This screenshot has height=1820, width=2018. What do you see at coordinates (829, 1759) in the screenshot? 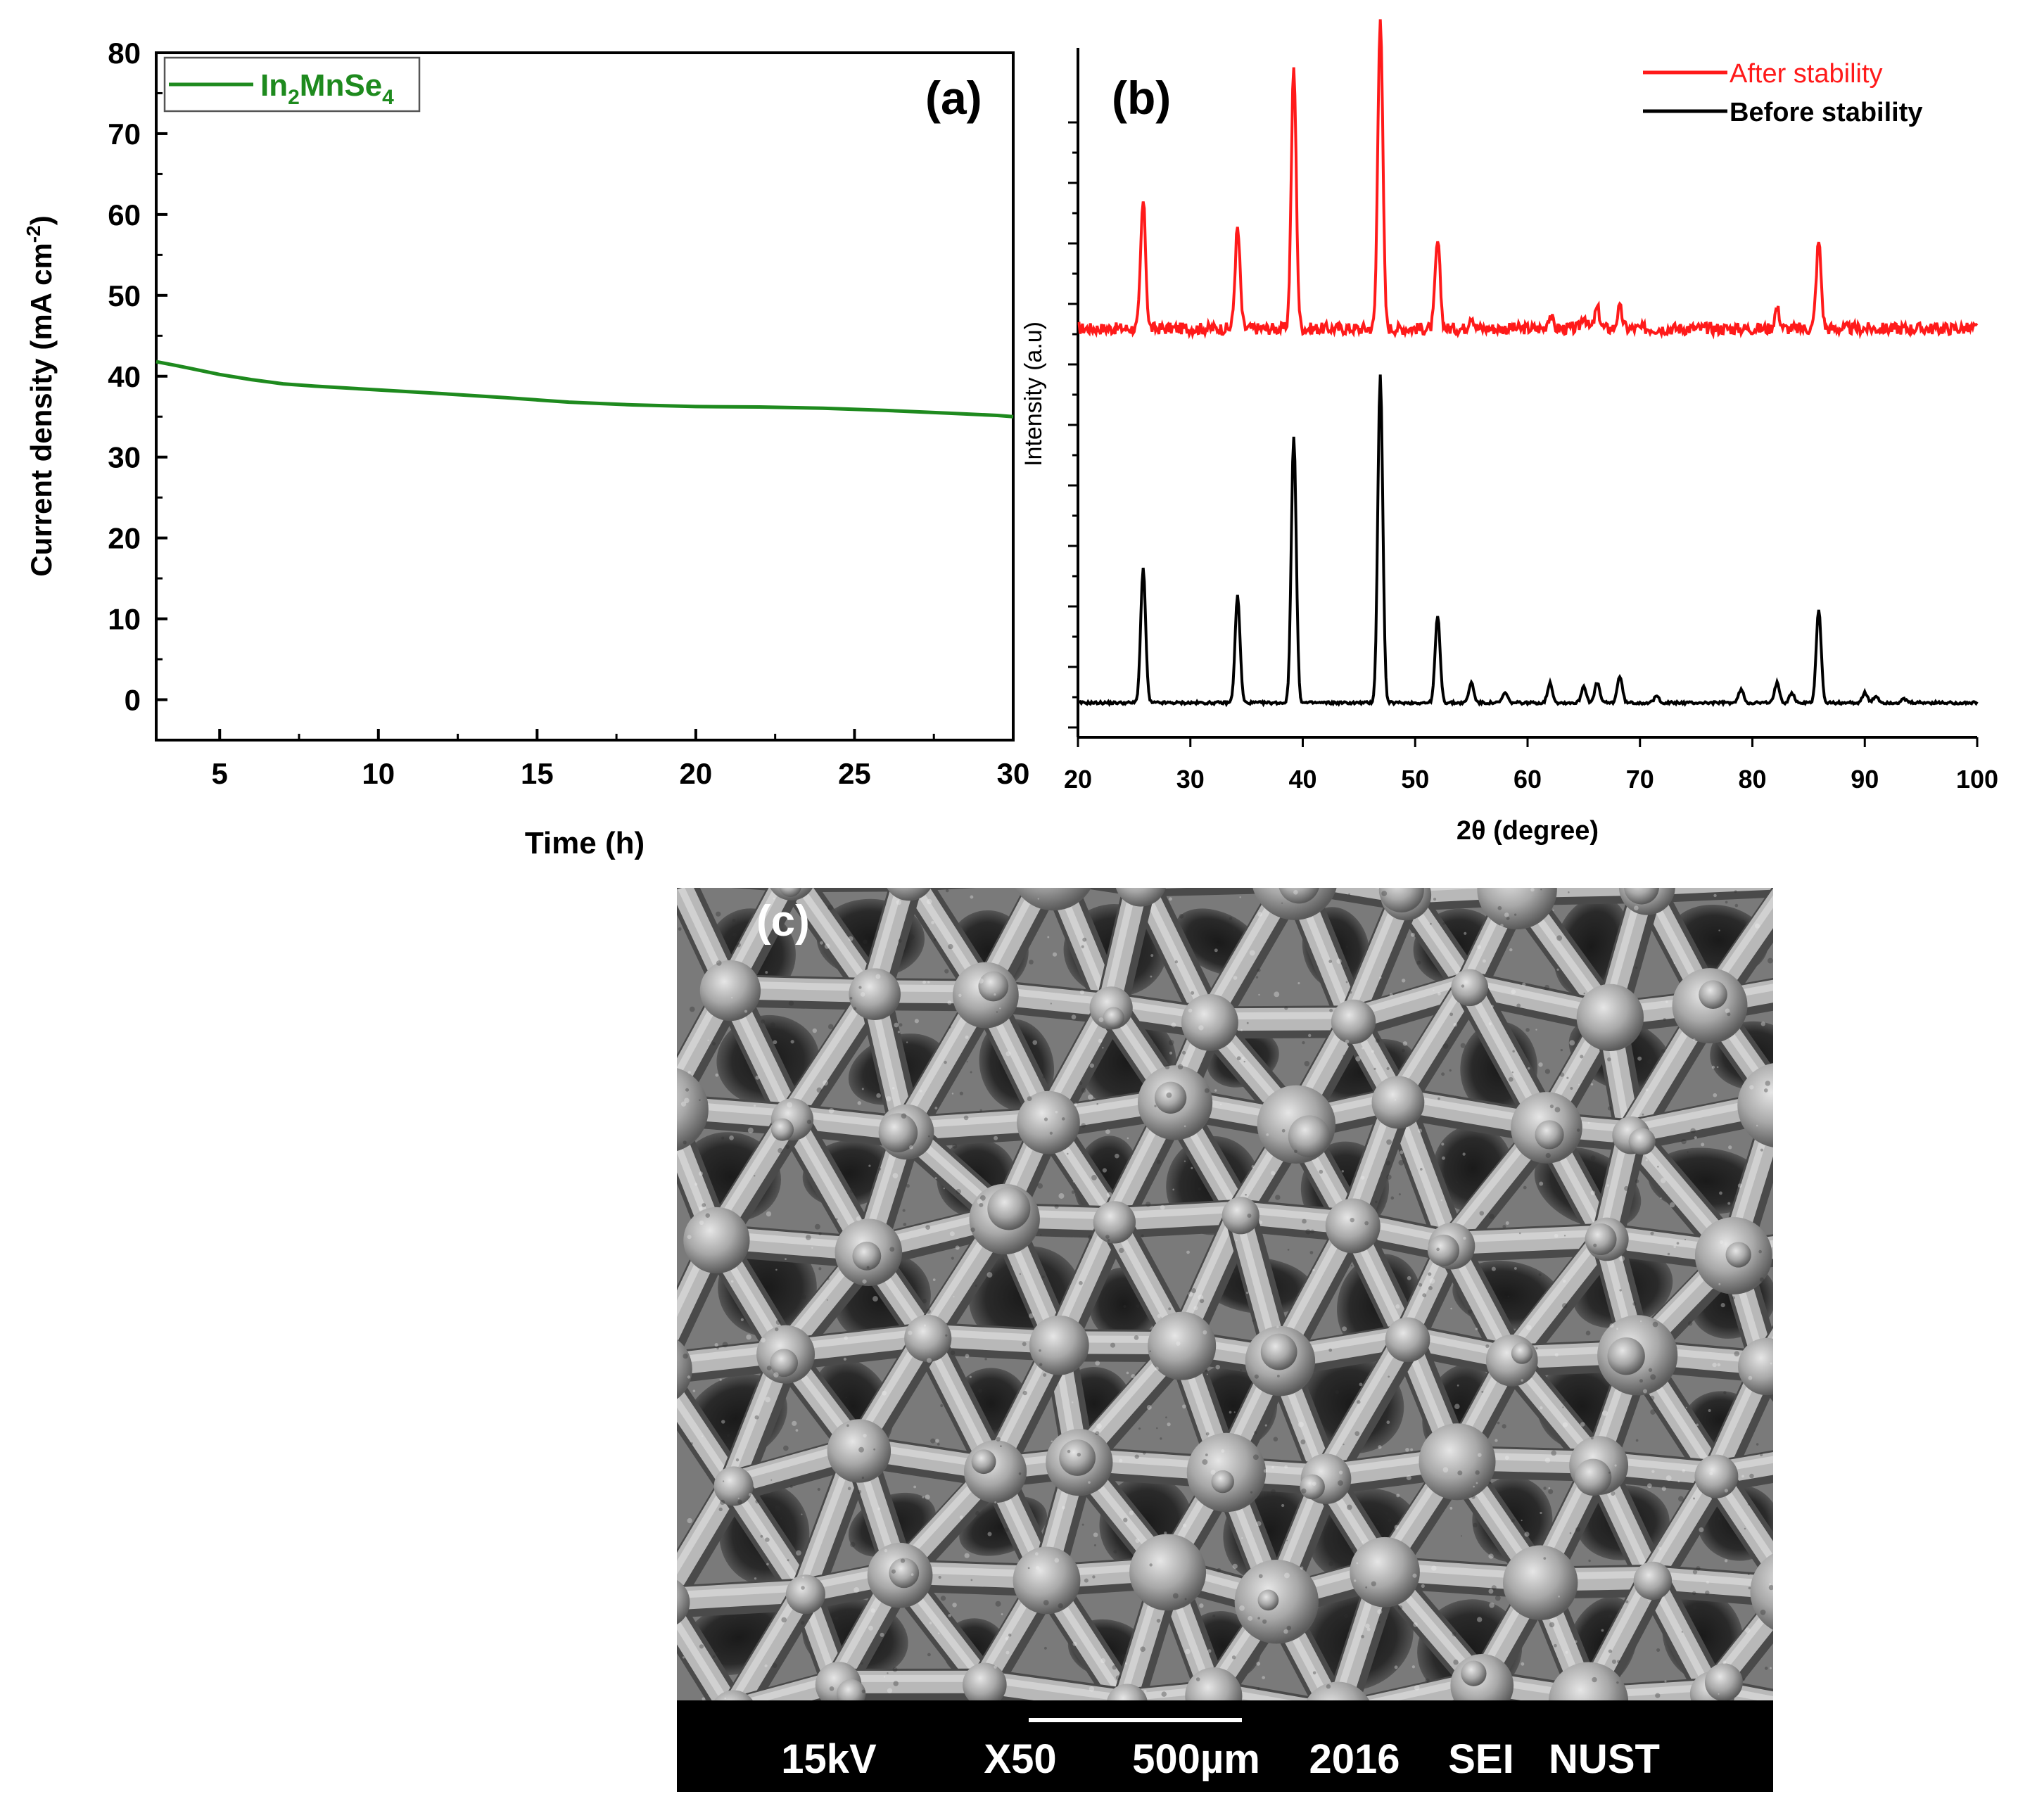
I see `sem-voltage: 15kV` at bounding box center [829, 1759].